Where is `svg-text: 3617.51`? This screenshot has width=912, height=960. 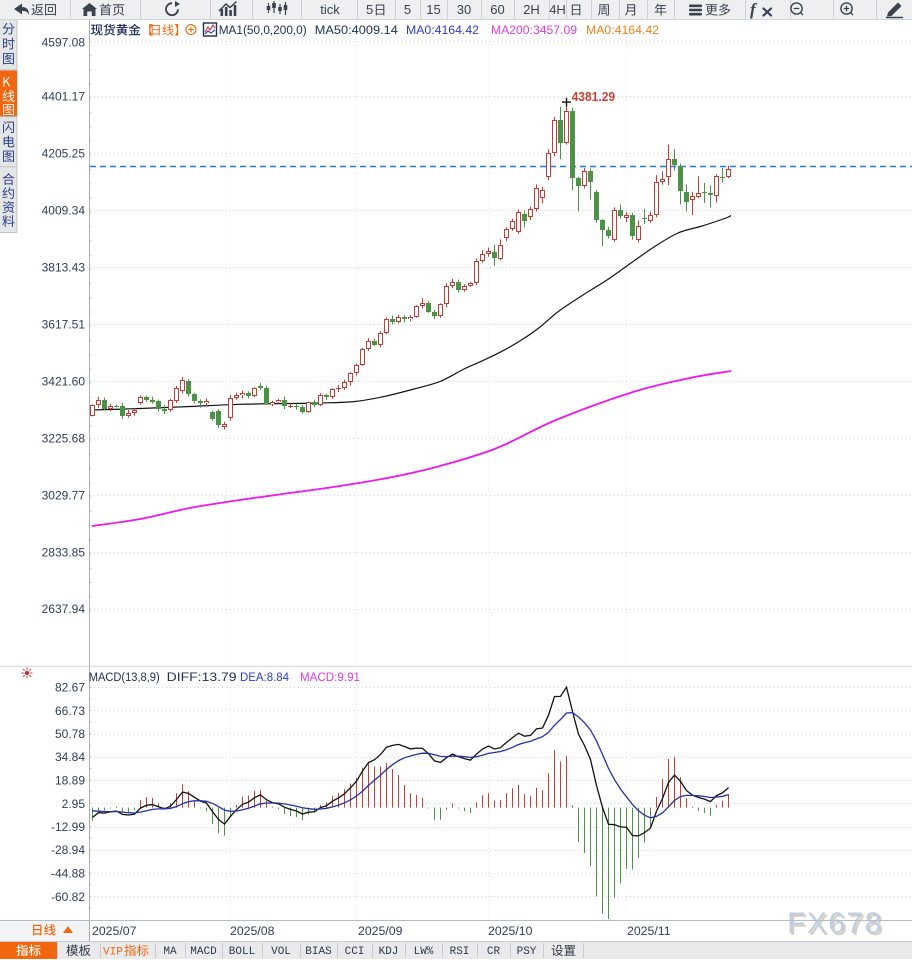
svg-text: 3617.51 is located at coordinates (64, 325).